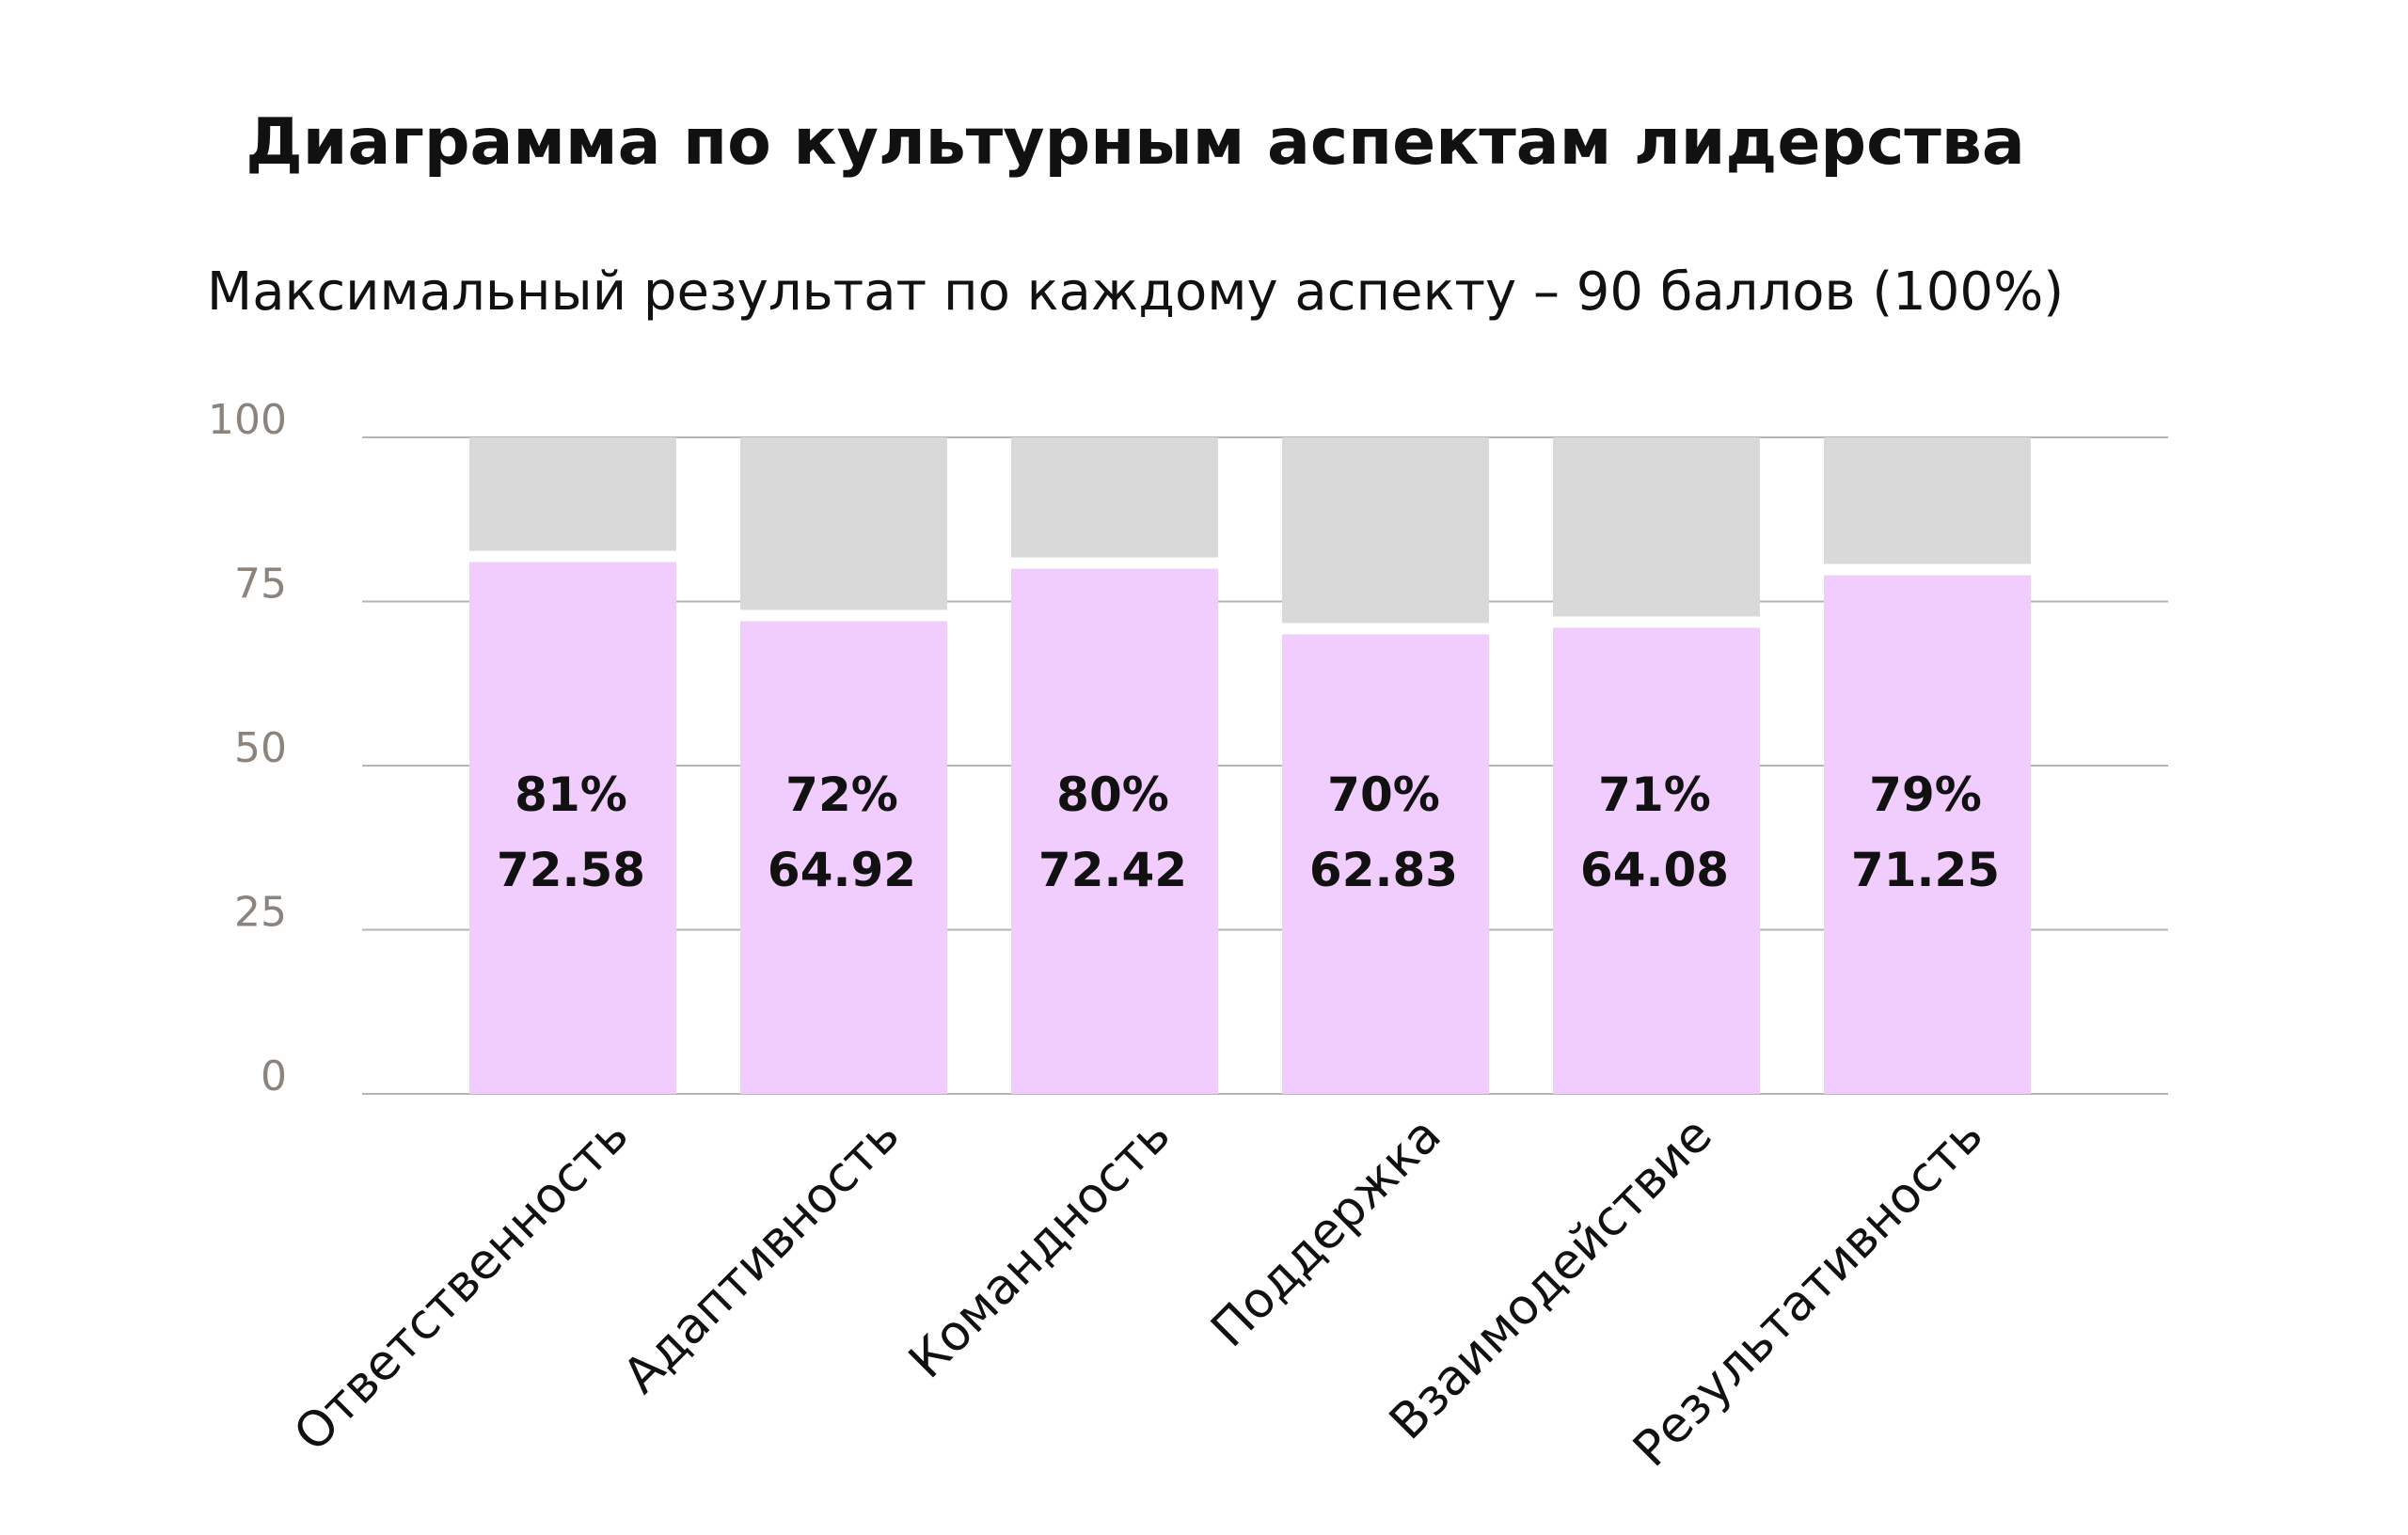 This screenshot has width=2408, height=1535. What do you see at coordinates (1327, 1232) in the screenshot?
I see `category-label: Поддержка` at bounding box center [1327, 1232].